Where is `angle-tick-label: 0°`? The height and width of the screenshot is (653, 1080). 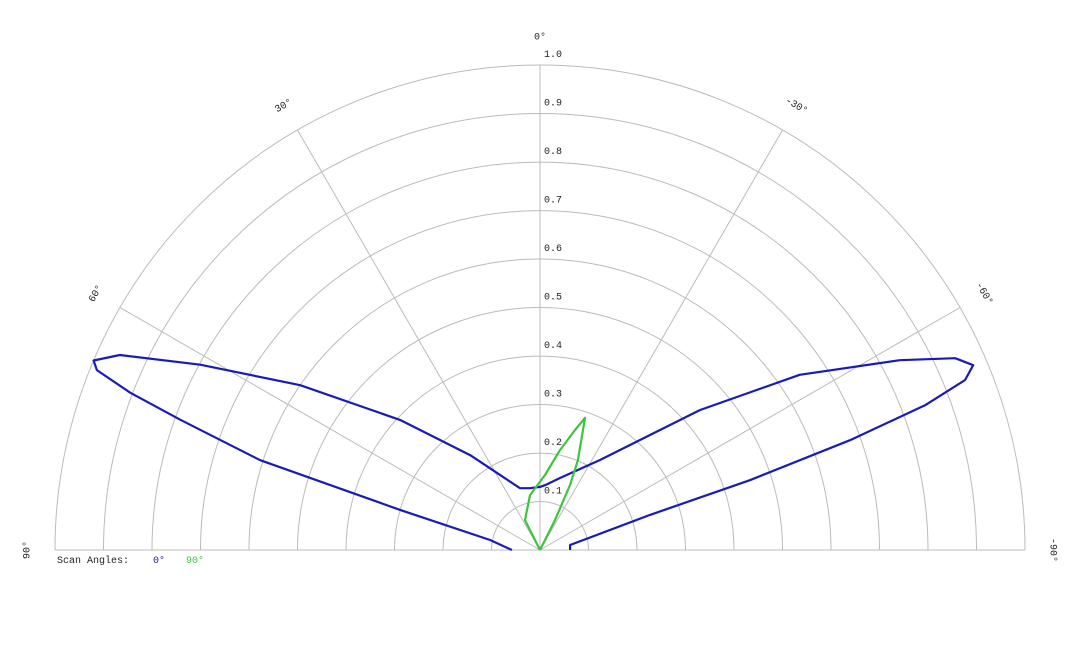 angle-tick-label: 0° is located at coordinates (540, 38).